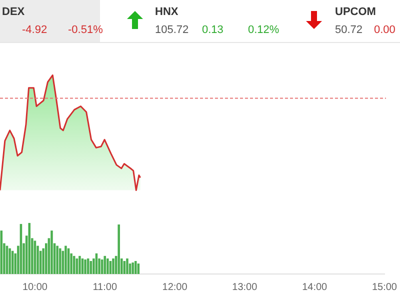  I want to click on text: UPCOM, so click(355, 12).